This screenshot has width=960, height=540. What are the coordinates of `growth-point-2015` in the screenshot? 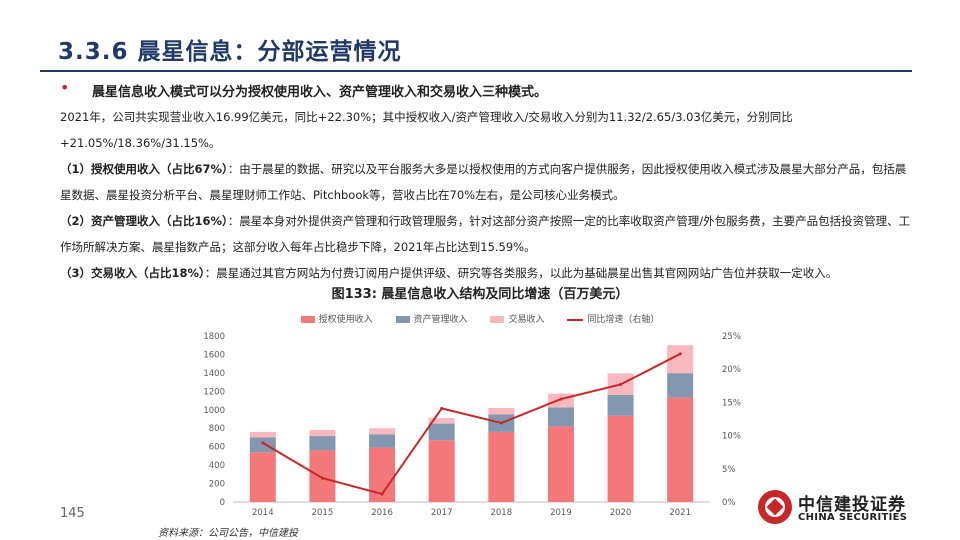 It's located at (322, 478).